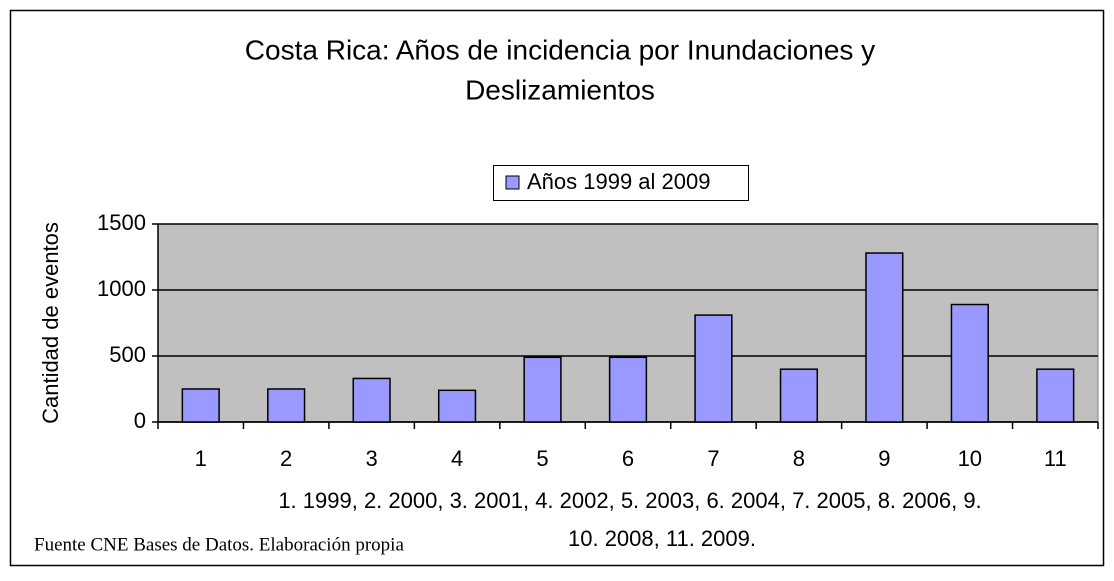  What do you see at coordinates (140, 420) in the screenshot?
I see `y-tick-label: 0` at bounding box center [140, 420].